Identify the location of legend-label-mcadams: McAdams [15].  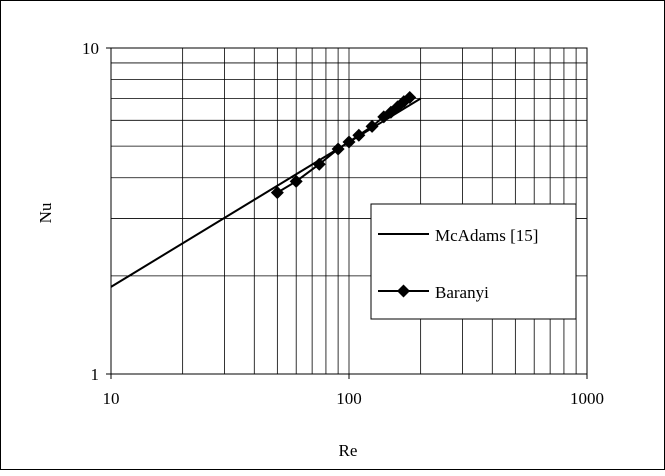
(486, 235).